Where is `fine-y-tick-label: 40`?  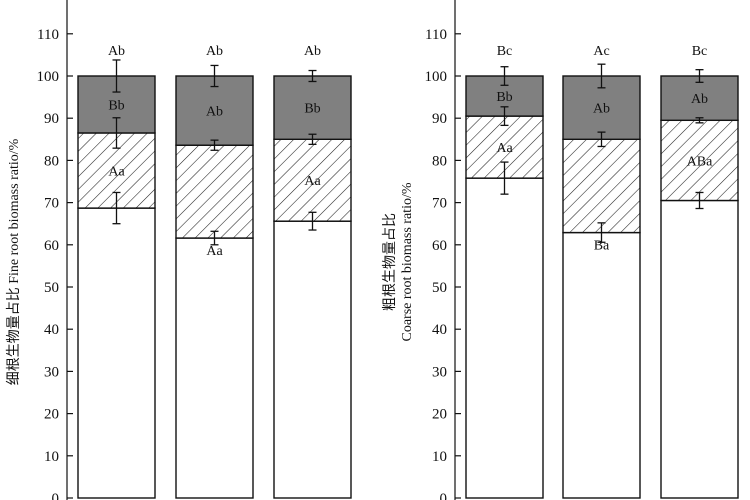
fine-y-tick-label: 40 is located at coordinates (51, 330).